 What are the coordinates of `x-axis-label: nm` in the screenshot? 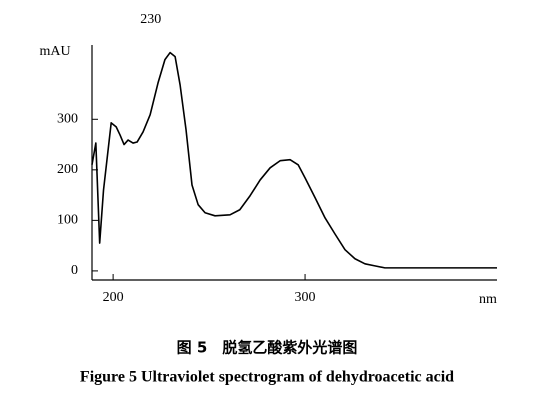 It's located at (488, 299).